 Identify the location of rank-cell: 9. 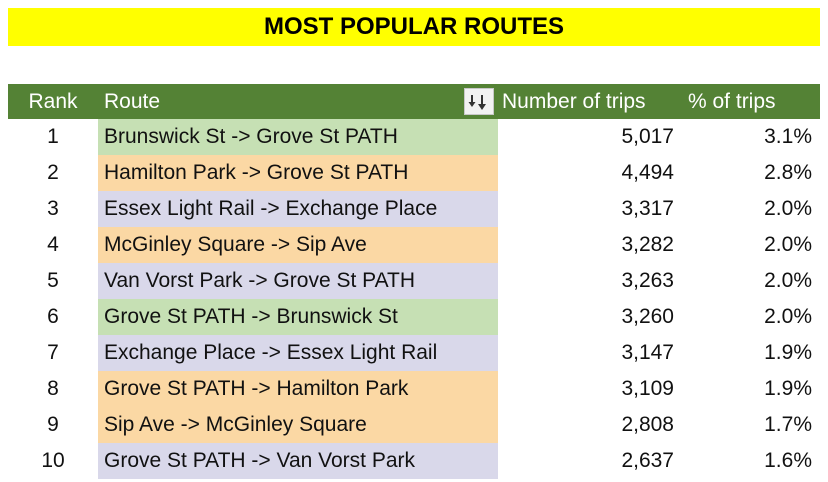
(53, 424).